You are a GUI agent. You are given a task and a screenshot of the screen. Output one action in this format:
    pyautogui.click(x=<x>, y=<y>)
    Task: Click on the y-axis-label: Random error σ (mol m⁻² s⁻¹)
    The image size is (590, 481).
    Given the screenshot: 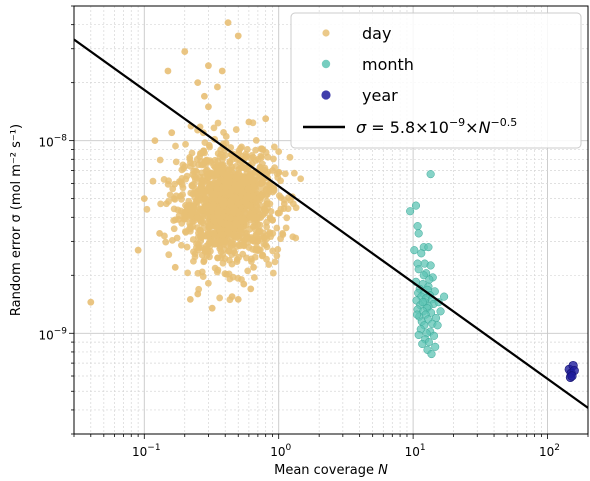 What is the action you would take?
    pyautogui.click(x=16, y=220)
    